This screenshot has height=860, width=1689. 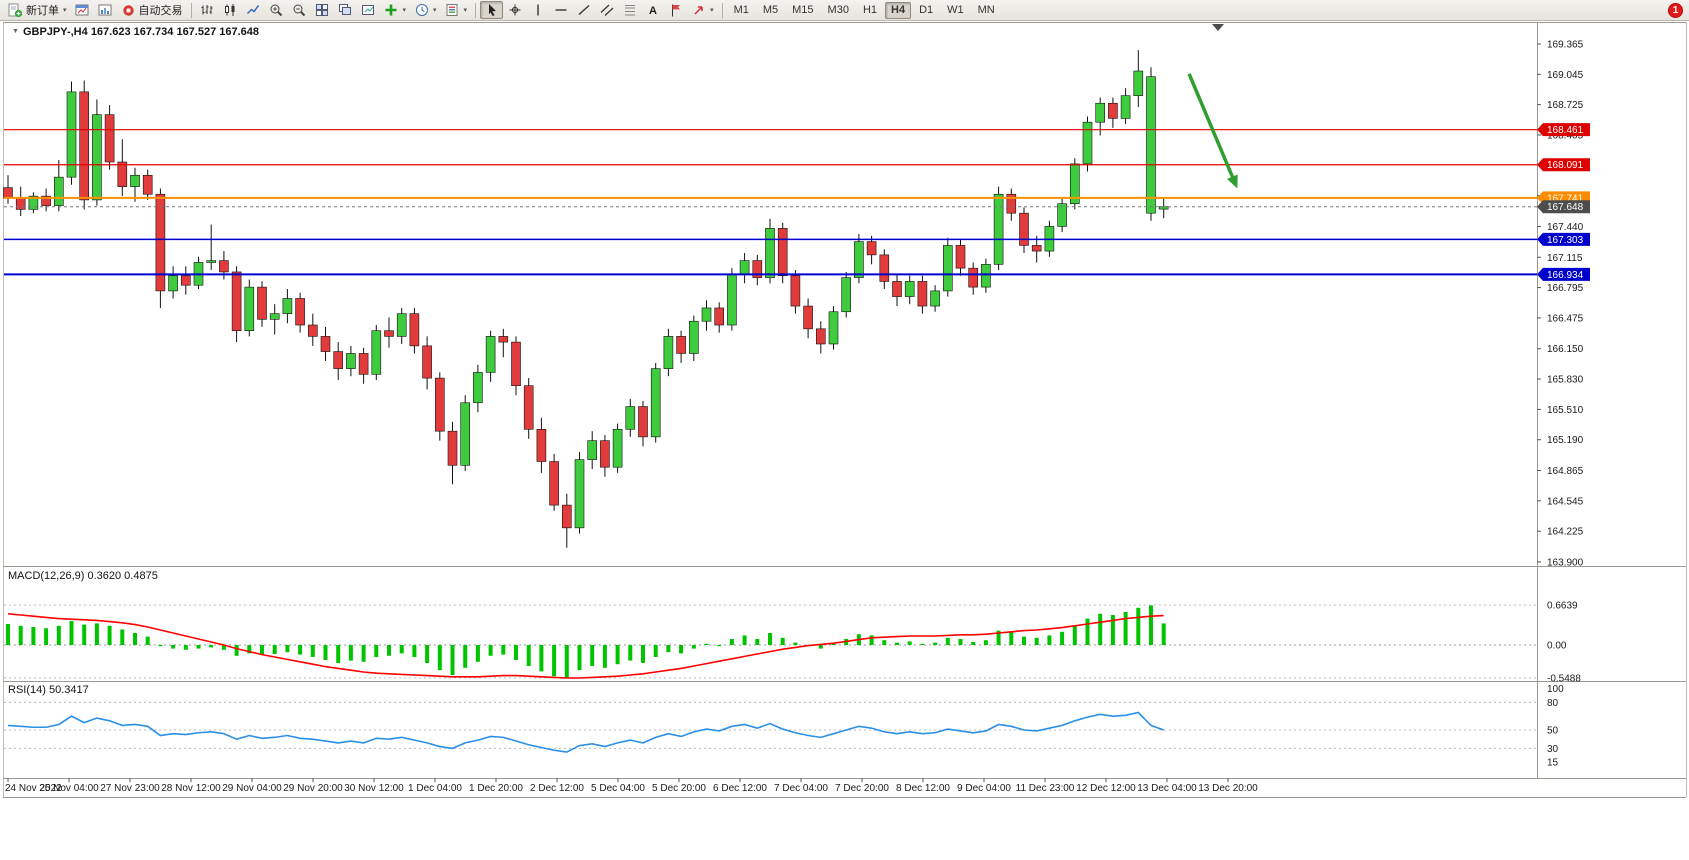 What do you see at coordinates (345, 10) in the screenshot?
I see `cascade-windows-button` at bounding box center [345, 10].